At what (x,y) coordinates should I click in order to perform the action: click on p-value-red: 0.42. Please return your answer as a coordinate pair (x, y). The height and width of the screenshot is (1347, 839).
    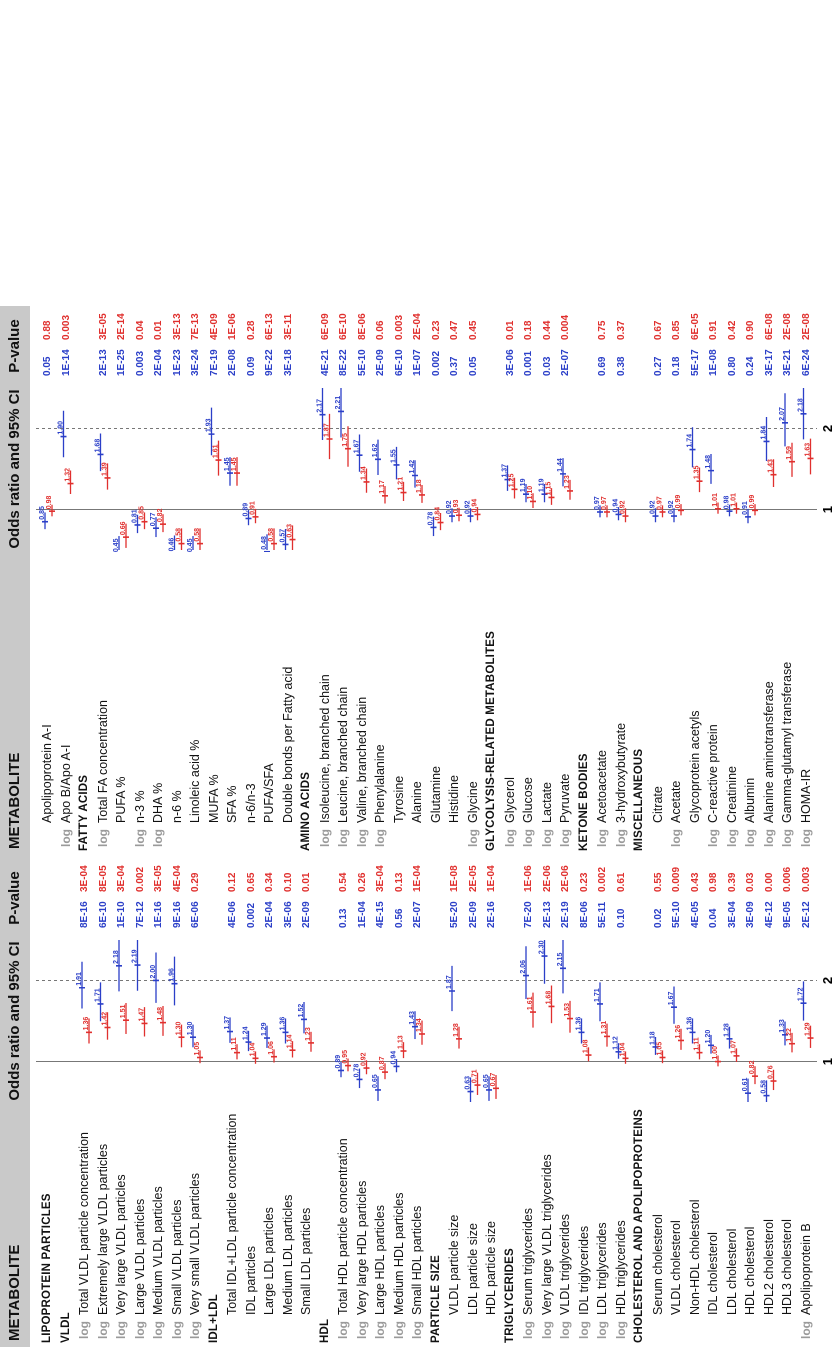
    Looking at the image, I should click on (732, 330).